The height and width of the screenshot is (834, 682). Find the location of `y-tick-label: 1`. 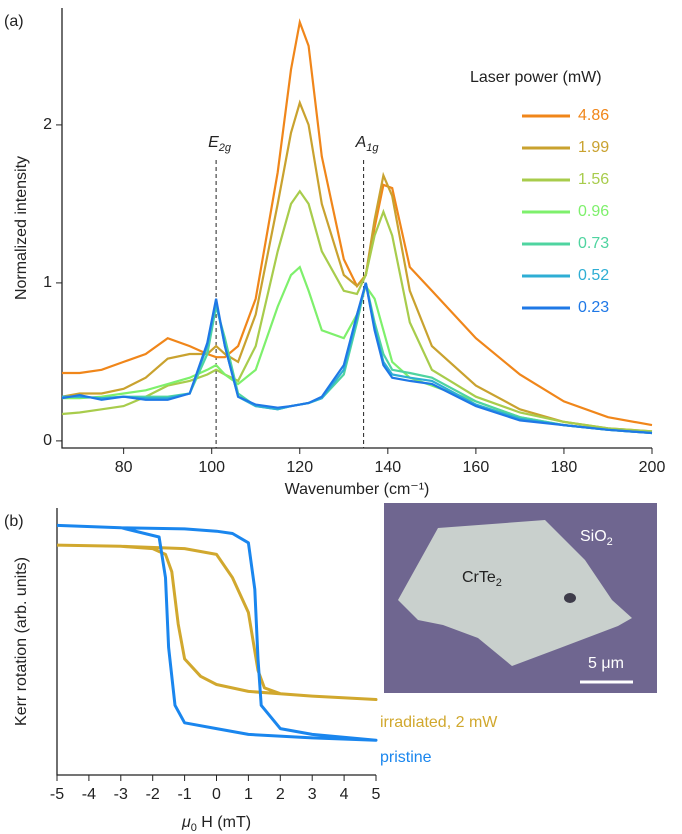

y-tick-label: 1 is located at coordinates (47, 282).